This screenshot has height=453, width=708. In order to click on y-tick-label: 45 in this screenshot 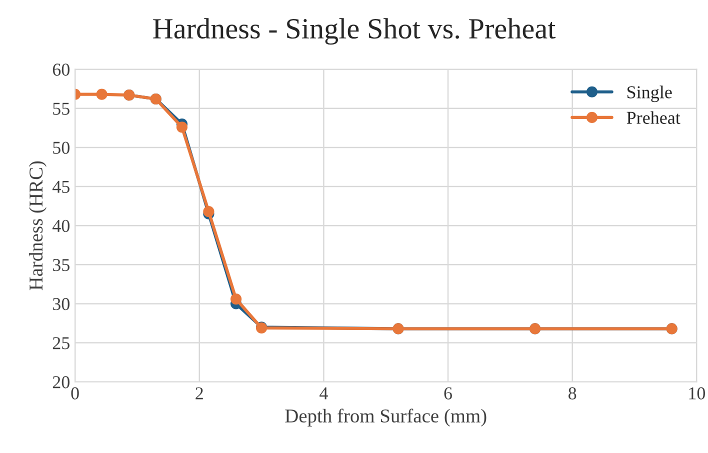, I will do `click(61, 186)`.